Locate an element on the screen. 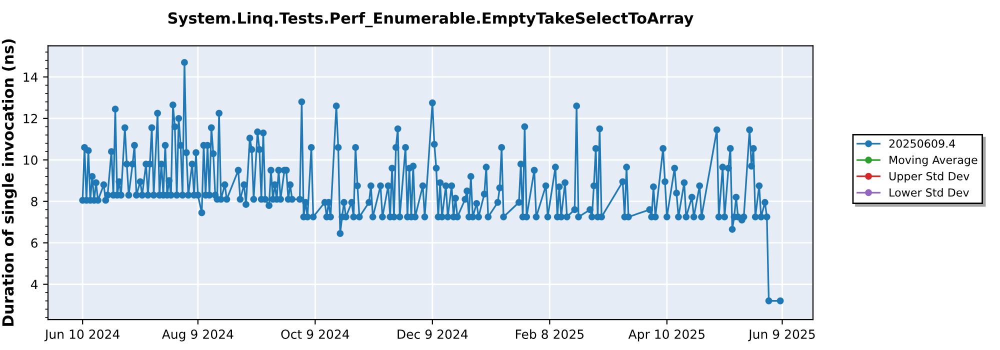  y-tick-label: 8 is located at coordinates (34, 201).